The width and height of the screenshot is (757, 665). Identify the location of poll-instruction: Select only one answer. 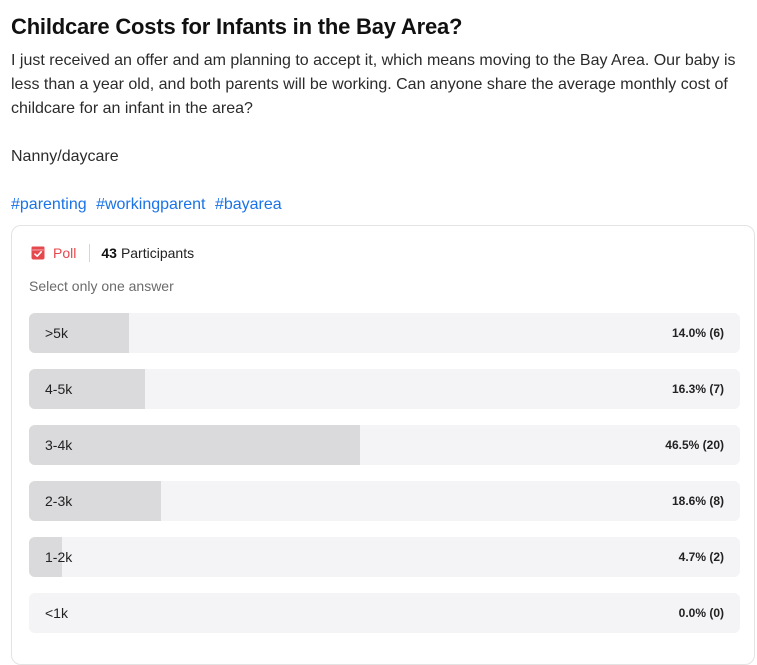
(101, 286).